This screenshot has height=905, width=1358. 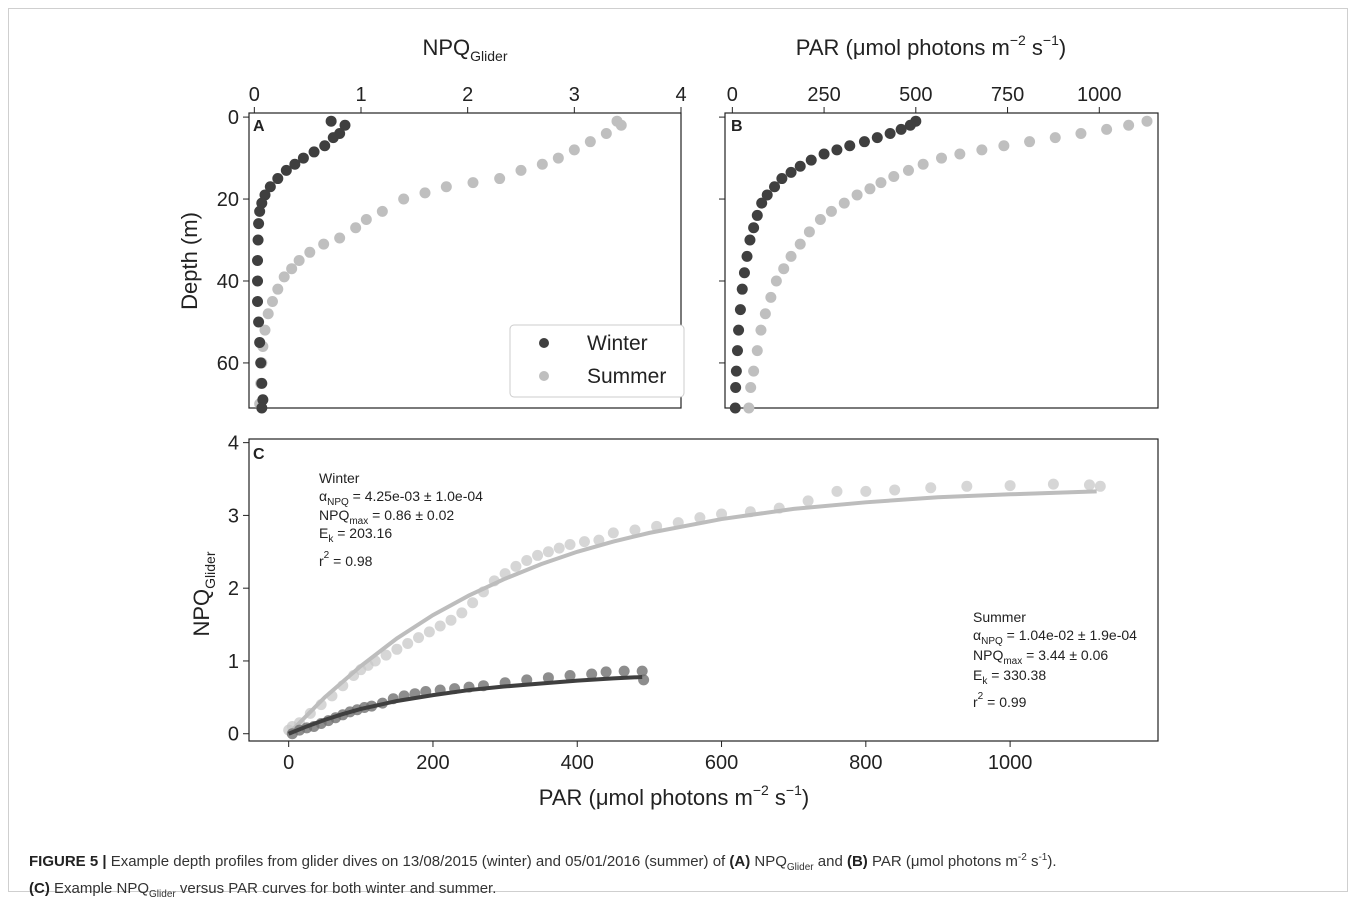 I want to click on summer-annot-npqmax: NPQmax = 3.44 ± 0.06, so click(x=1040, y=657).